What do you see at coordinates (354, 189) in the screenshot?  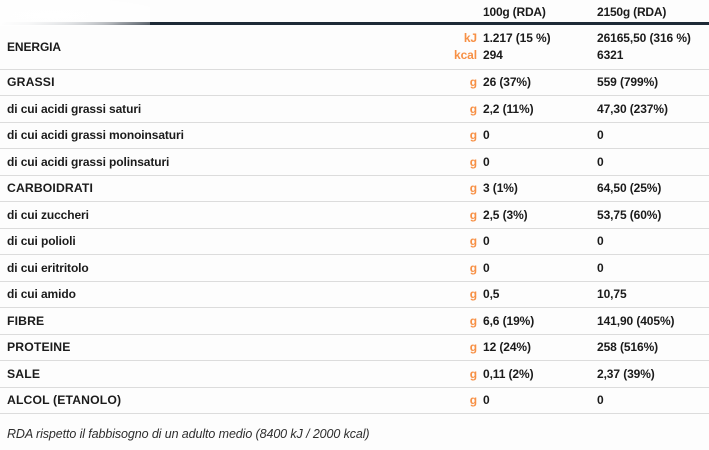 I see `table-row: CARBOIDRATI g 3 (1%) 64,50 (25%)` at bounding box center [354, 189].